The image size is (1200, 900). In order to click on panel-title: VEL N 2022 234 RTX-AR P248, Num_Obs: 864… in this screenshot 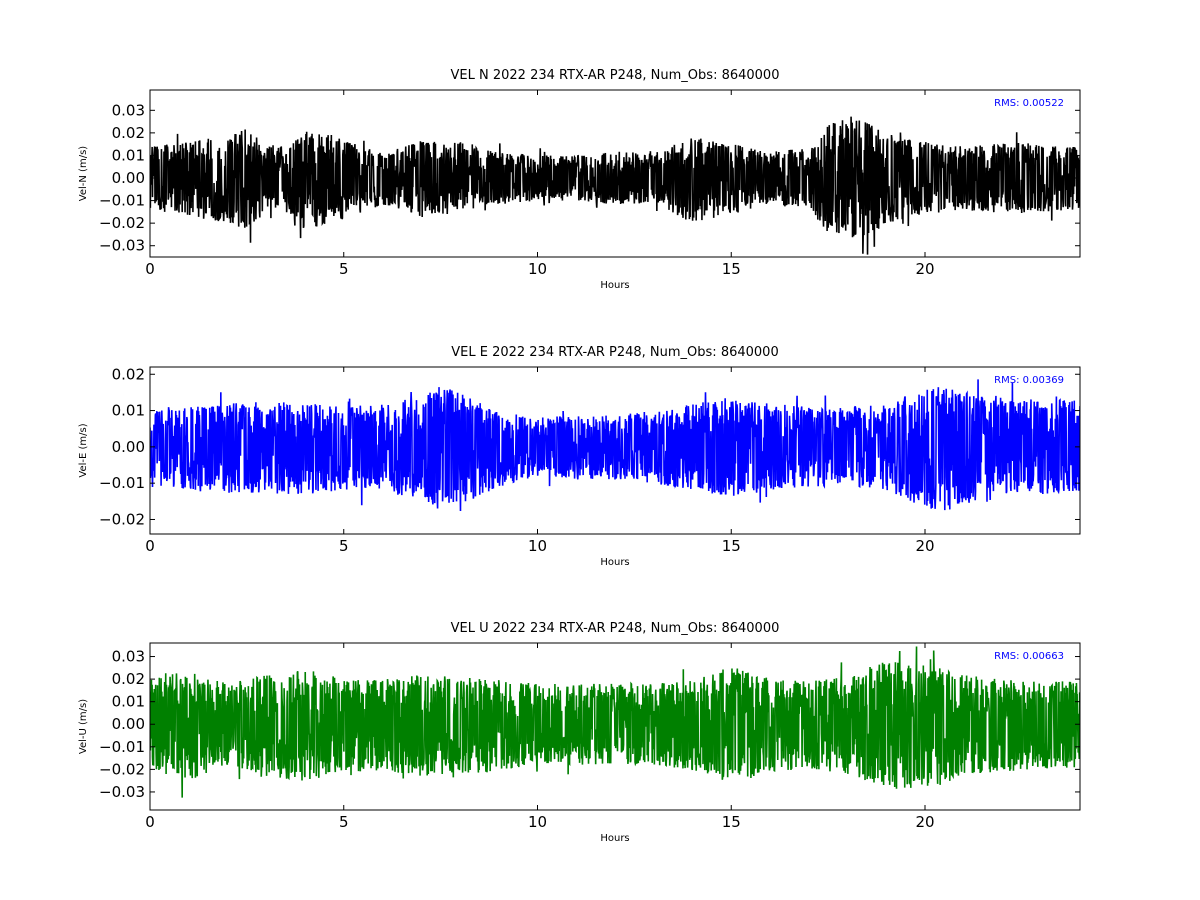, I will do `click(615, 75)`.